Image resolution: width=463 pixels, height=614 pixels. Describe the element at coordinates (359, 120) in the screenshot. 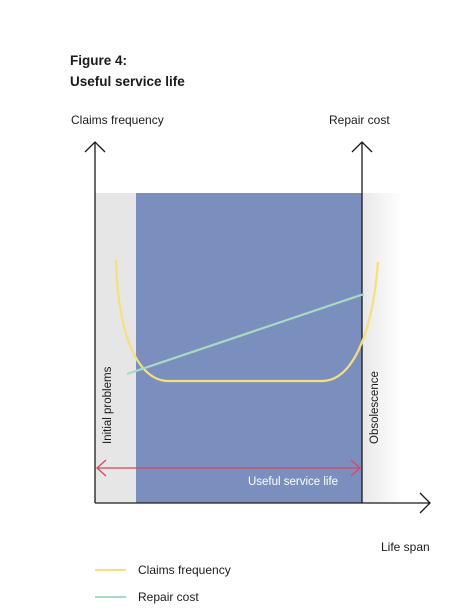

I see `right-axis-label: Repair cost` at that location.